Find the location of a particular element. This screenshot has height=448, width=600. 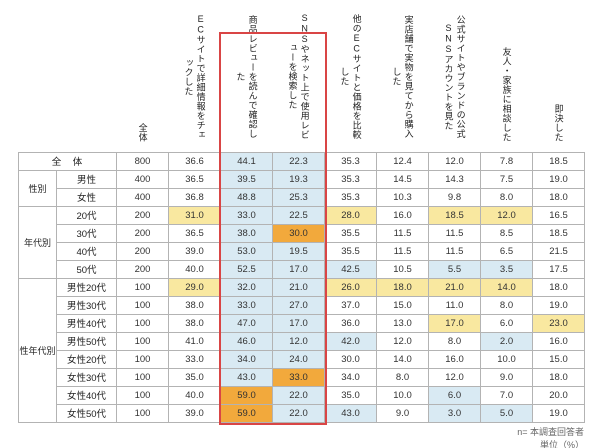

value-cell: 7.8 is located at coordinates (506, 161).